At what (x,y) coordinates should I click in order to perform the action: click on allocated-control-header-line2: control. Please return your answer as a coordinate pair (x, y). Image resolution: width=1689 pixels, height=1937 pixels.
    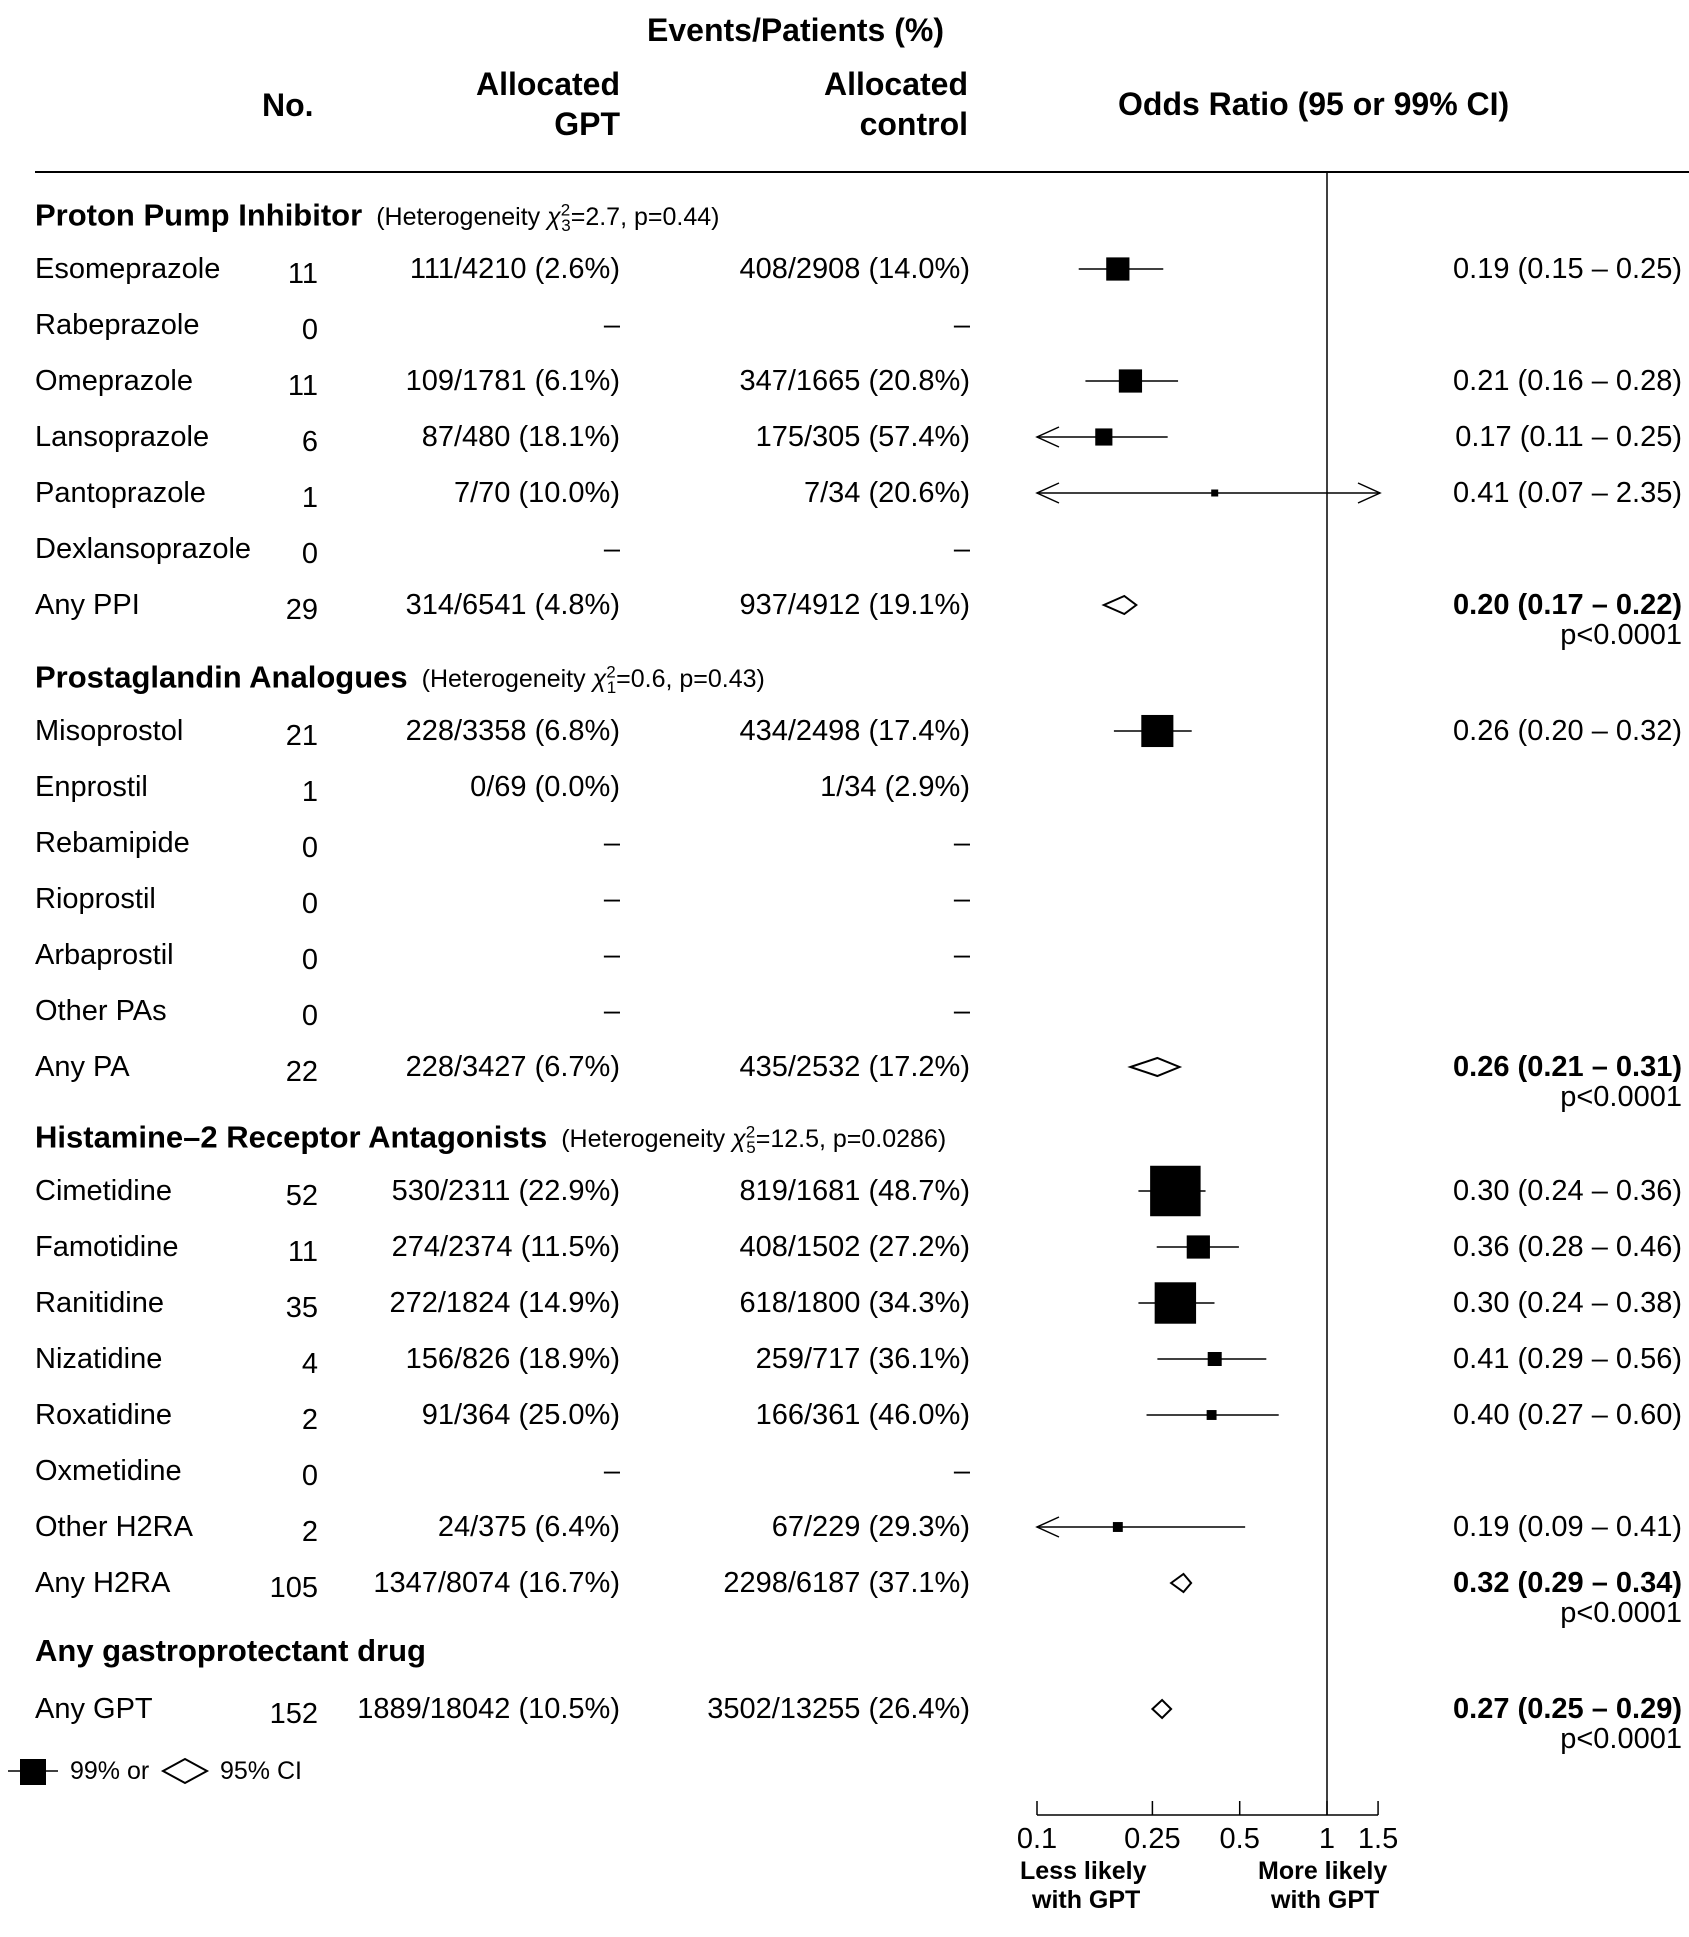
    Looking at the image, I should click on (913, 124).